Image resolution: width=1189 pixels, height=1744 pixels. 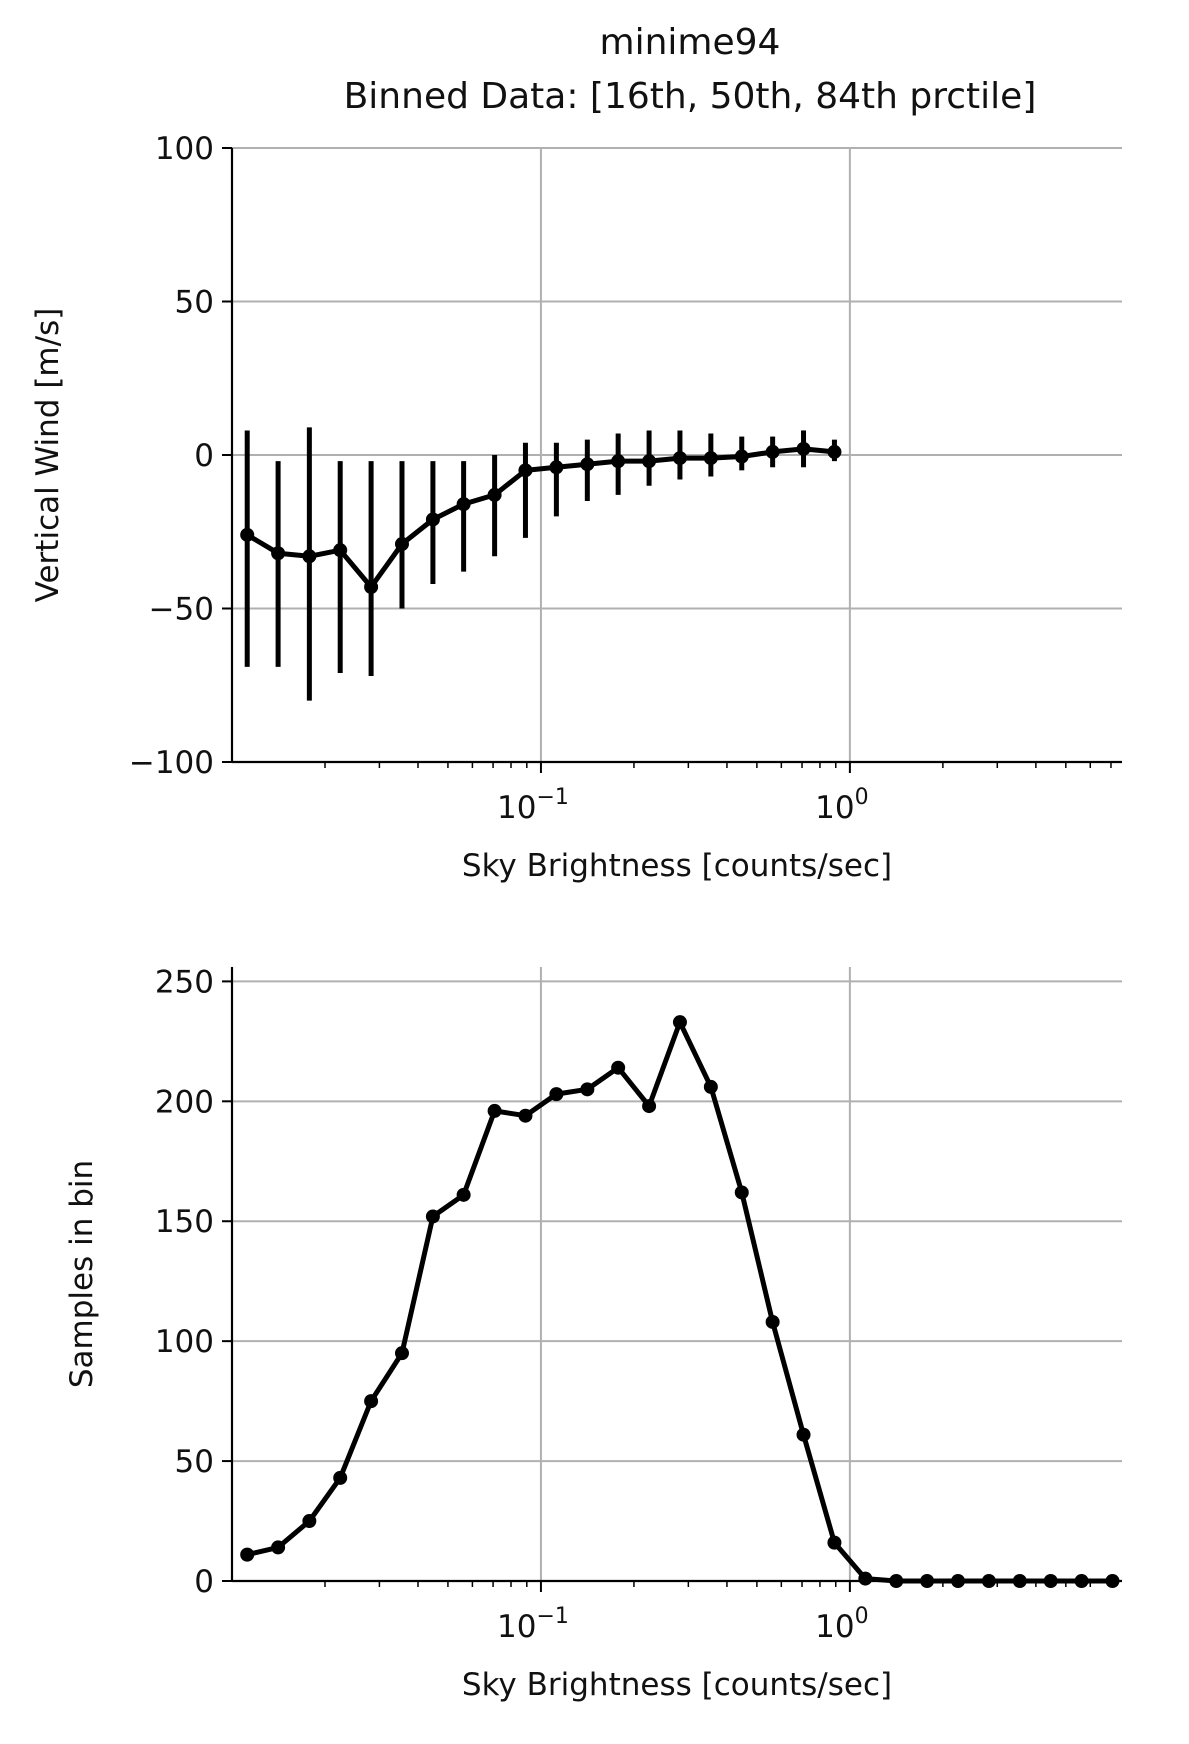 I want to click on y-tick-label: −100, so click(x=171, y=763).